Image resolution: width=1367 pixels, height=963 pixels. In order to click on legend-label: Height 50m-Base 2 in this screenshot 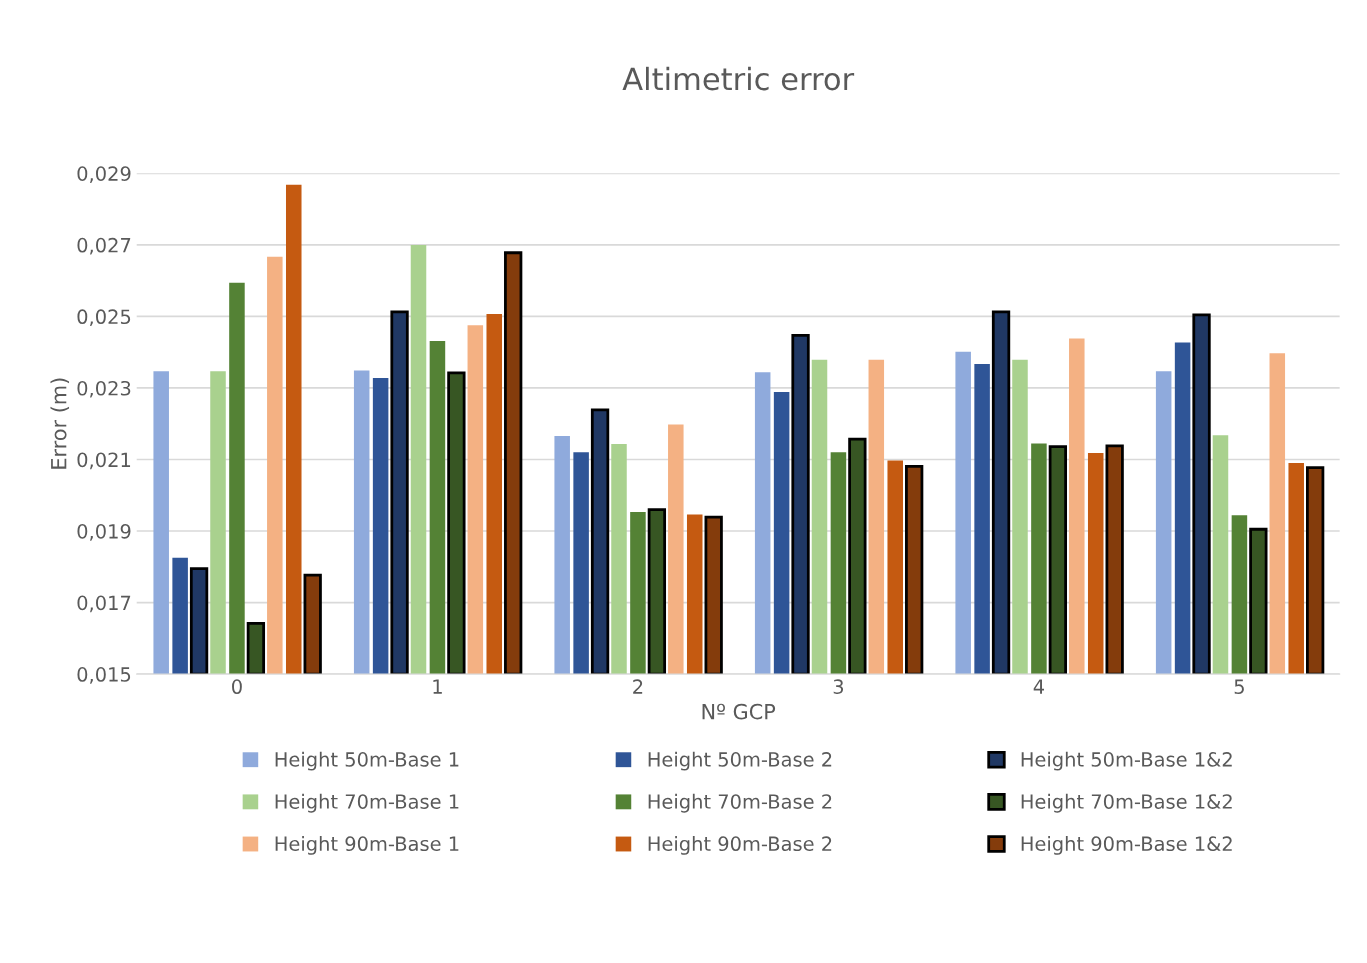, I will do `click(740, 761)`.